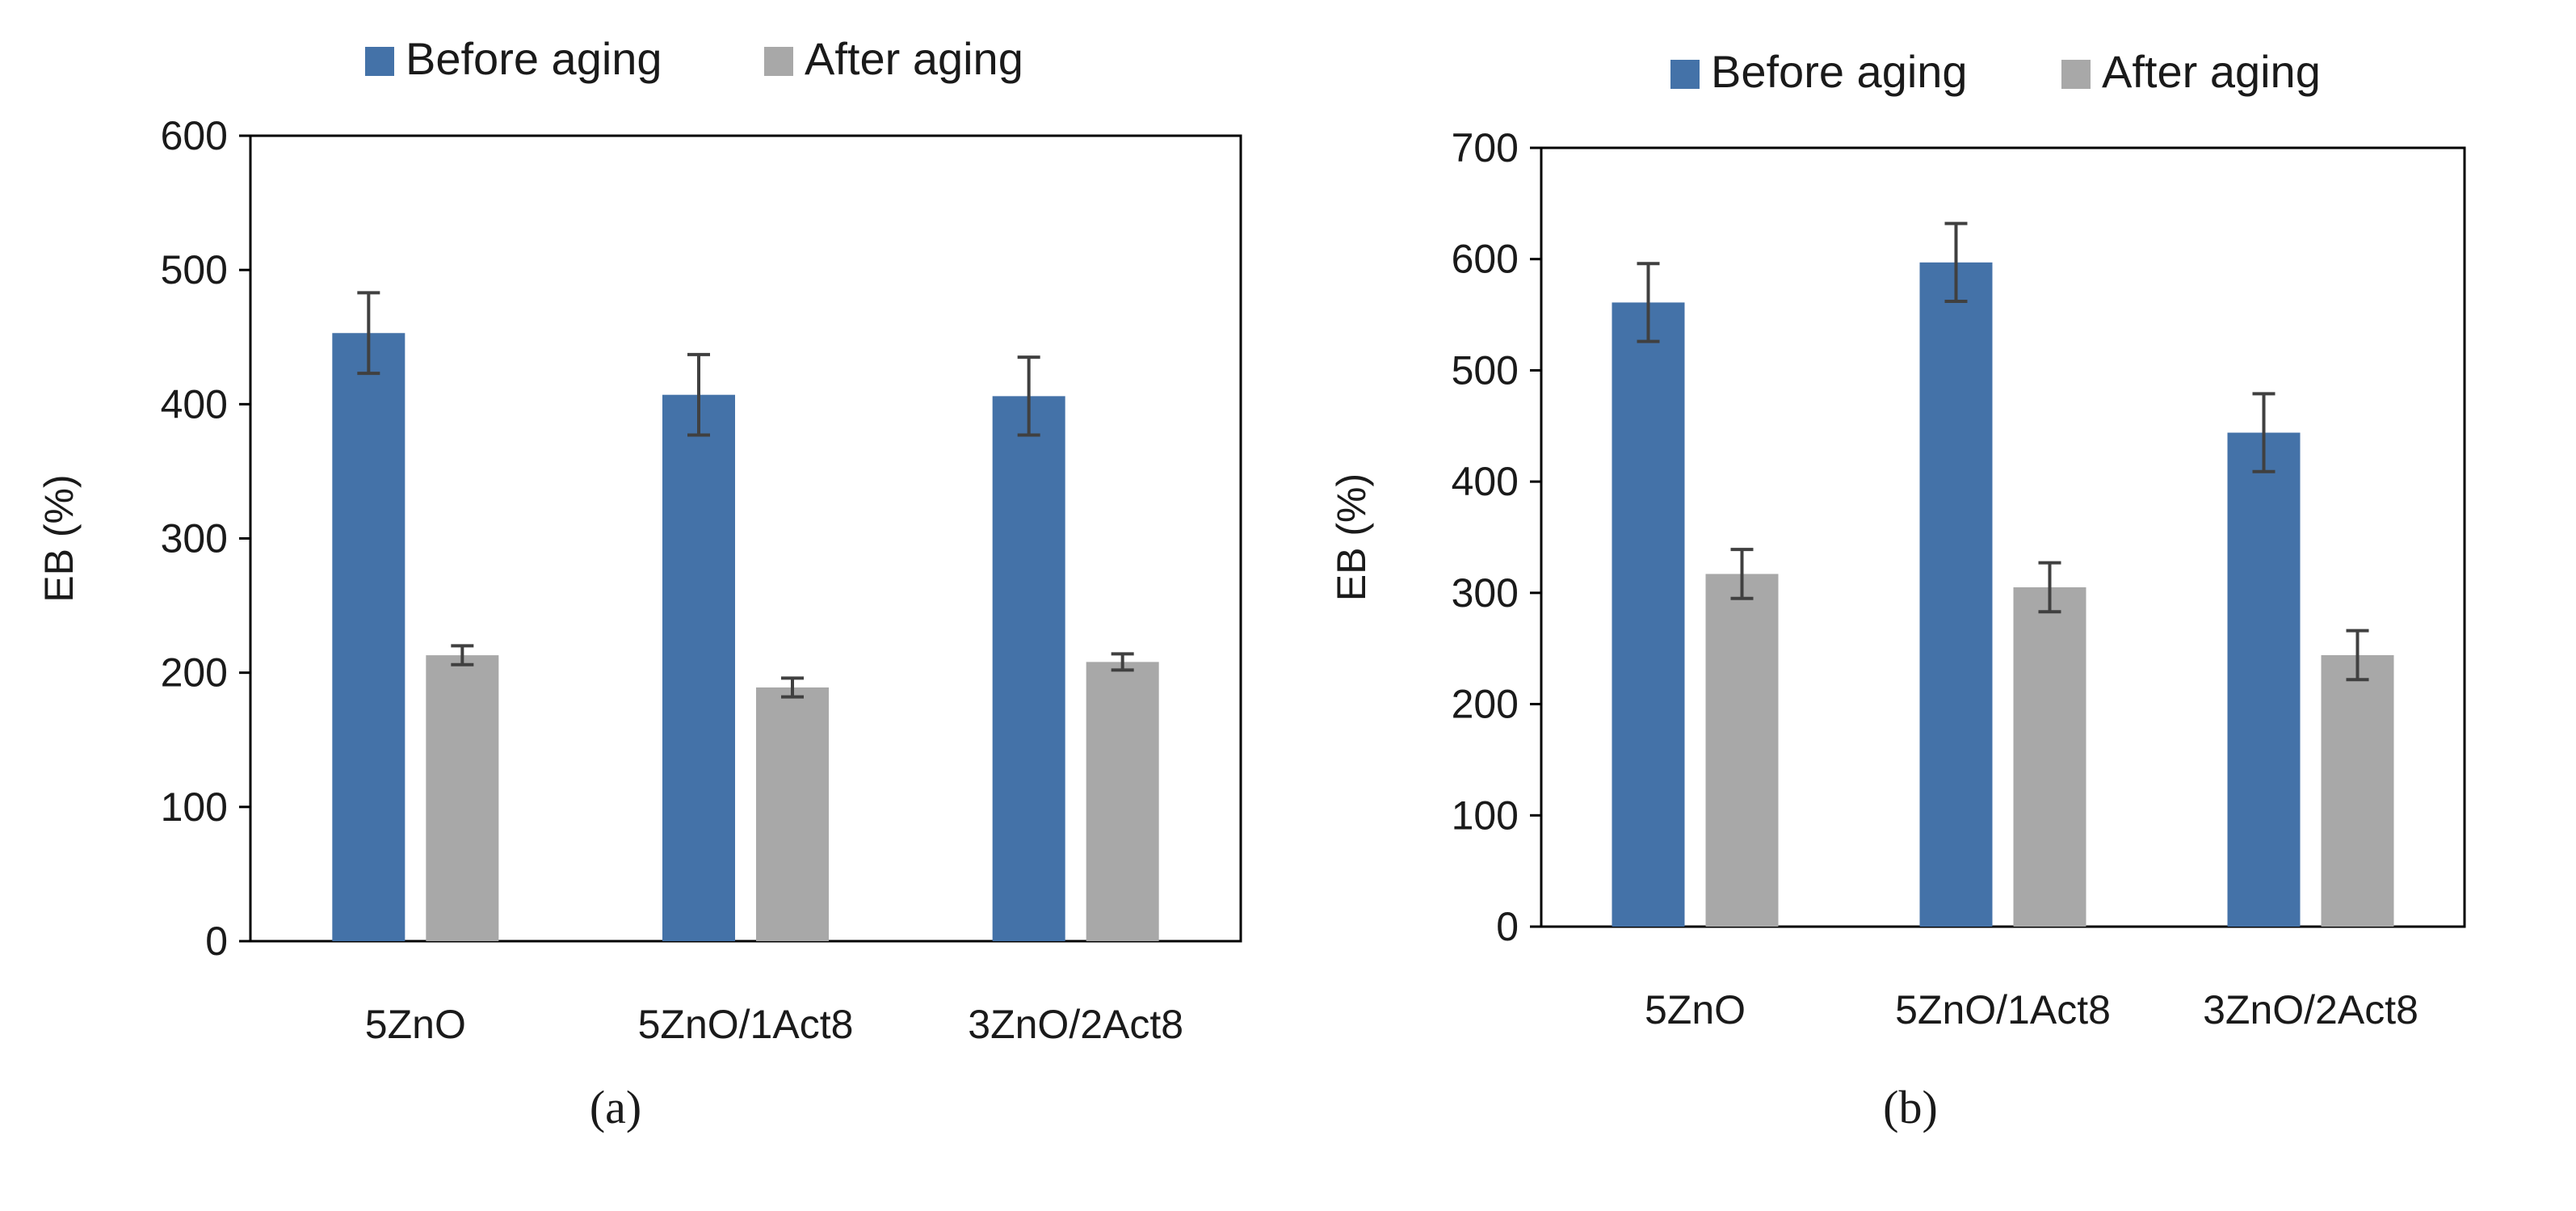 This screenshot has width=2576, height=1211. I want to click on y-tick-label: 700, so click(1486, 148).